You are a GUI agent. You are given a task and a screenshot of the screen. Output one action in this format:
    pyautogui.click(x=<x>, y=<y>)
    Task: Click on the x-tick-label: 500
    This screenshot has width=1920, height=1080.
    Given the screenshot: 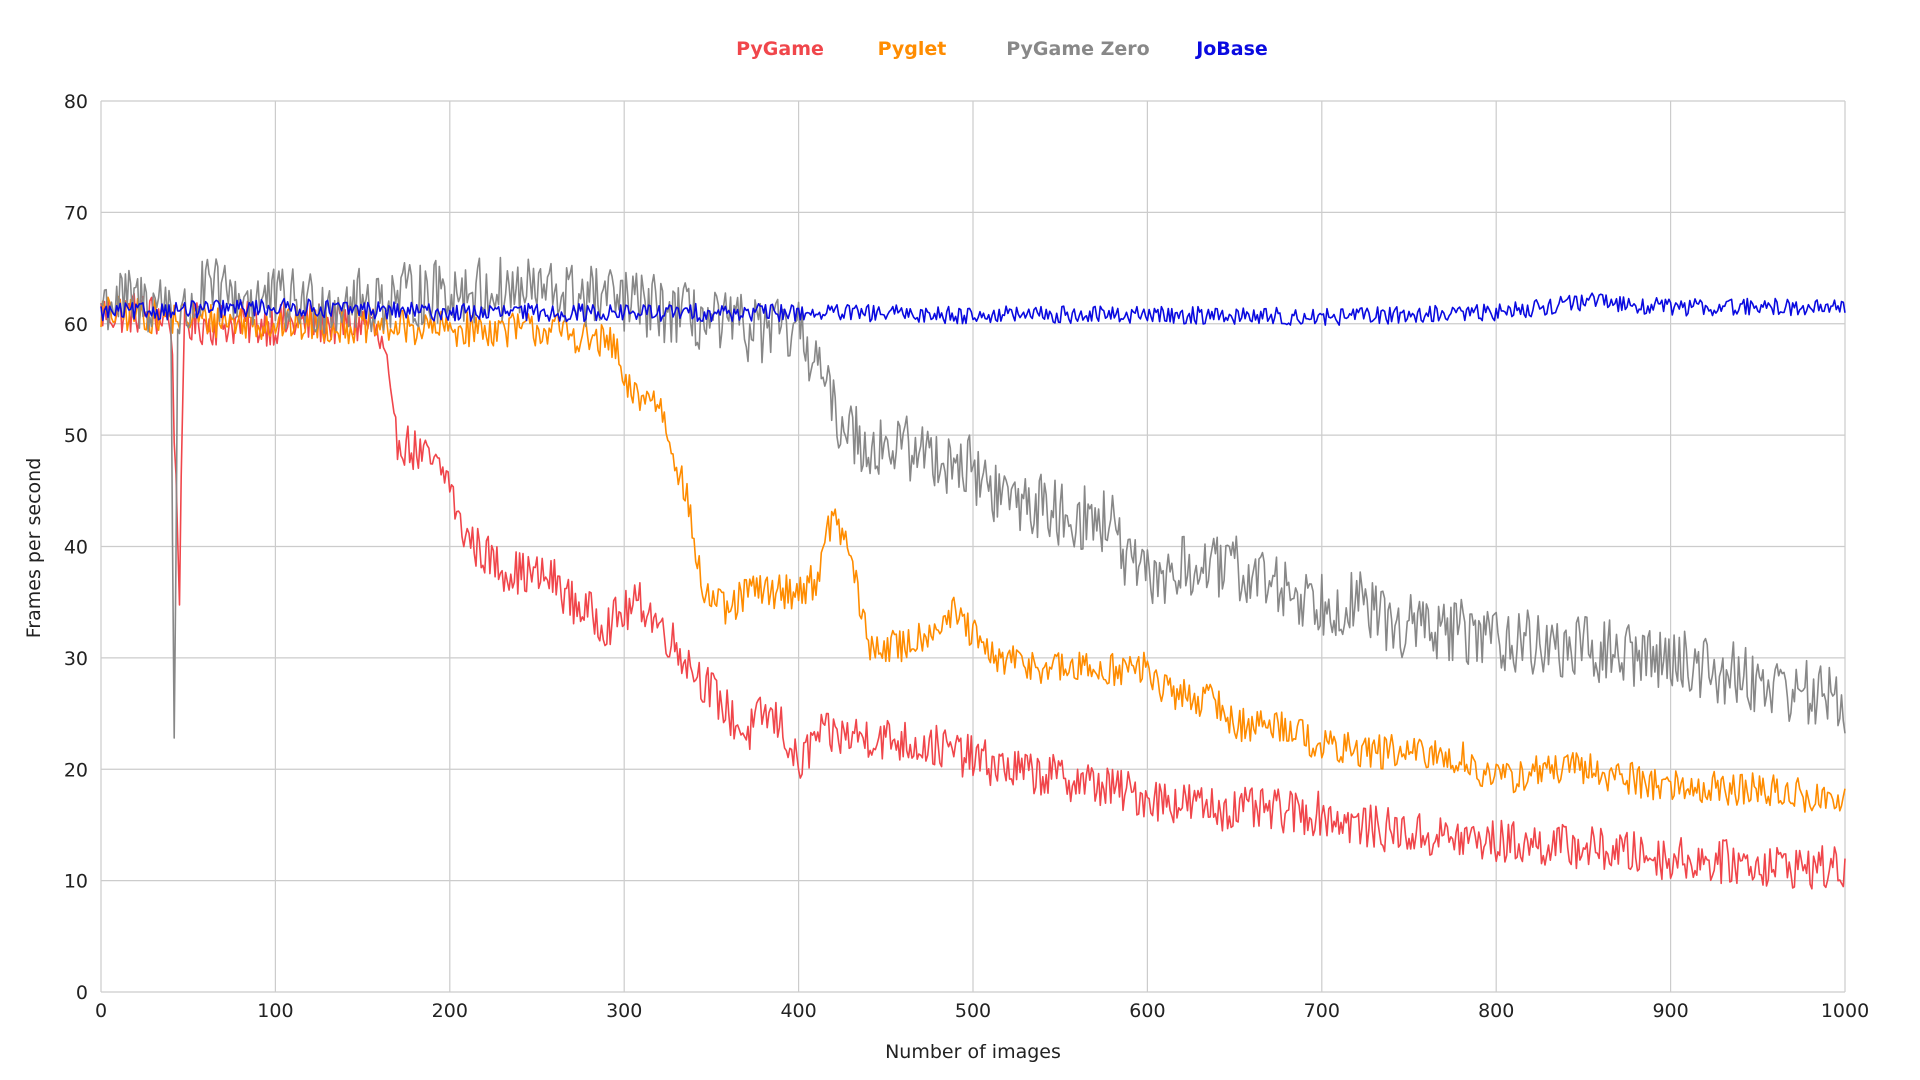 What is the action you would take?
    pyautogui.click(x=973, y=1011)
    